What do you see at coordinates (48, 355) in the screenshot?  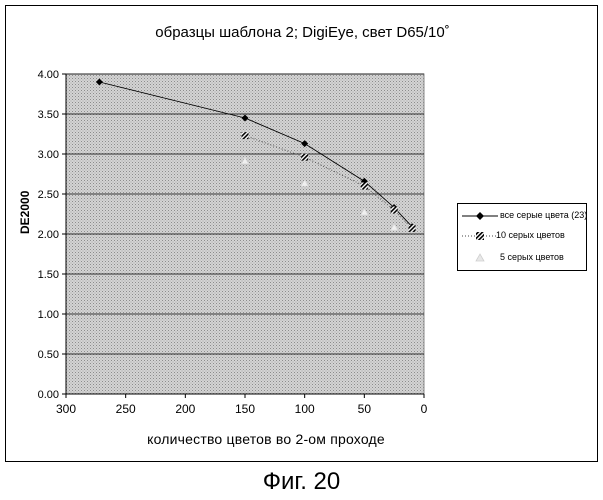 I see `y-tick-label: 0.50` at bounding box center [48, 355].